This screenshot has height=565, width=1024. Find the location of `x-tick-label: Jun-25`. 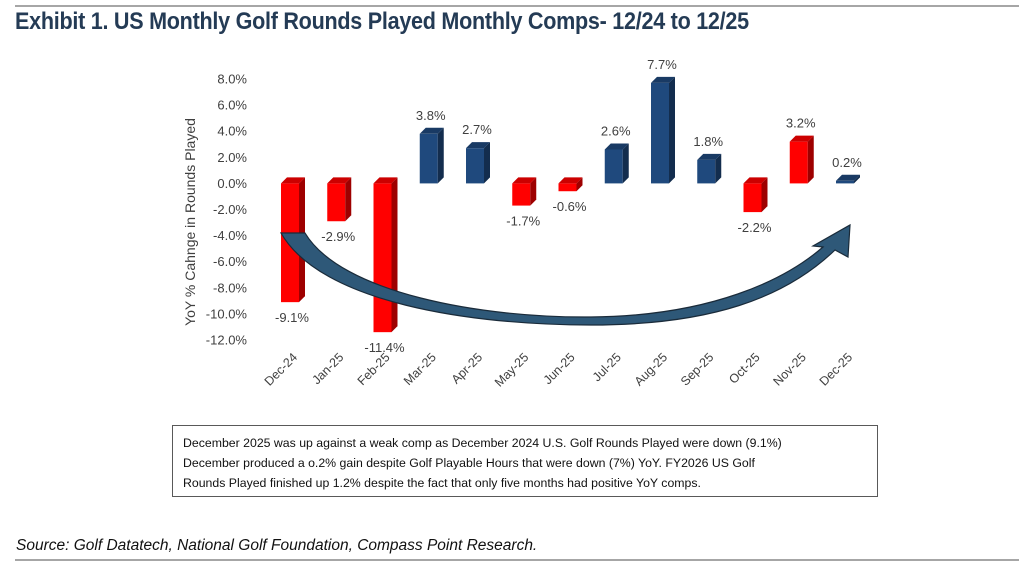

x-tick-label: Jun-25 is located at coordinates (559, 368).